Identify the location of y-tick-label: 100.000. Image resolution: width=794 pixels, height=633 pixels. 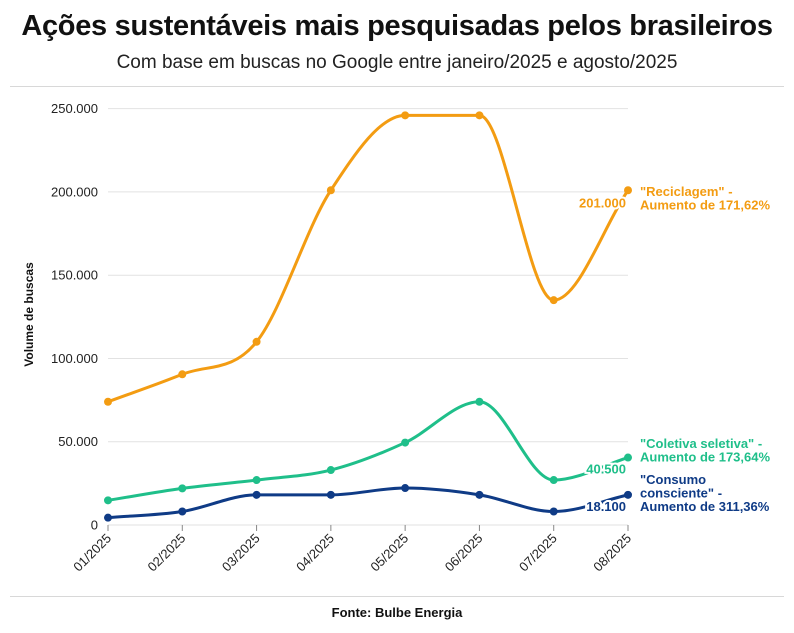
(74, 358).